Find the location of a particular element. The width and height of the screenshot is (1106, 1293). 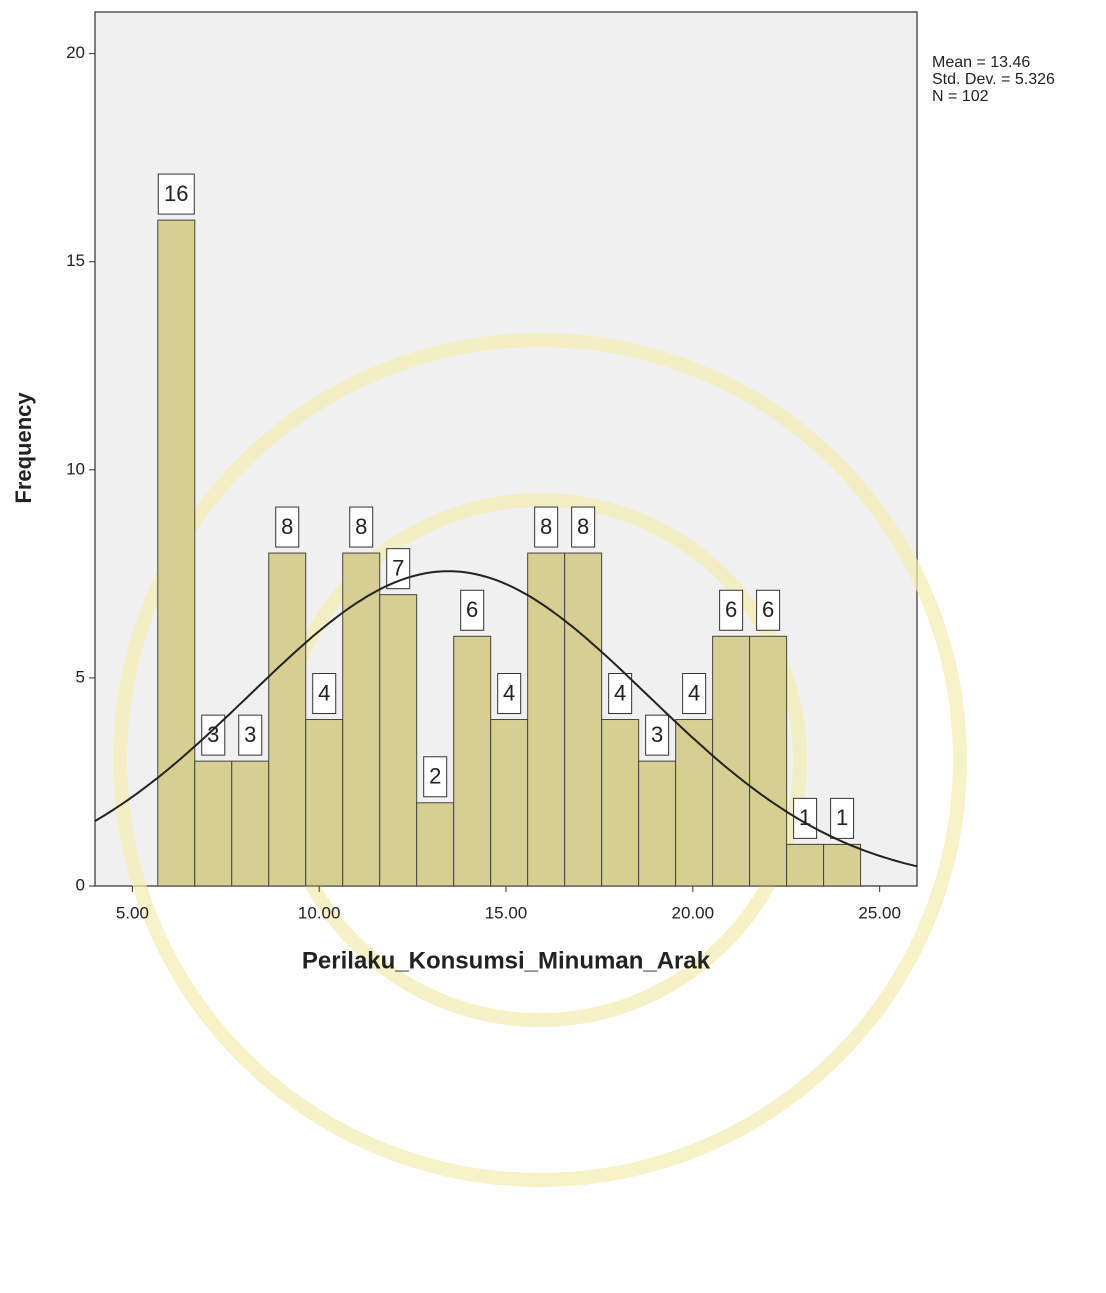

stats-annotation: Mean = 13.46 is located at coordinates (981, 62).